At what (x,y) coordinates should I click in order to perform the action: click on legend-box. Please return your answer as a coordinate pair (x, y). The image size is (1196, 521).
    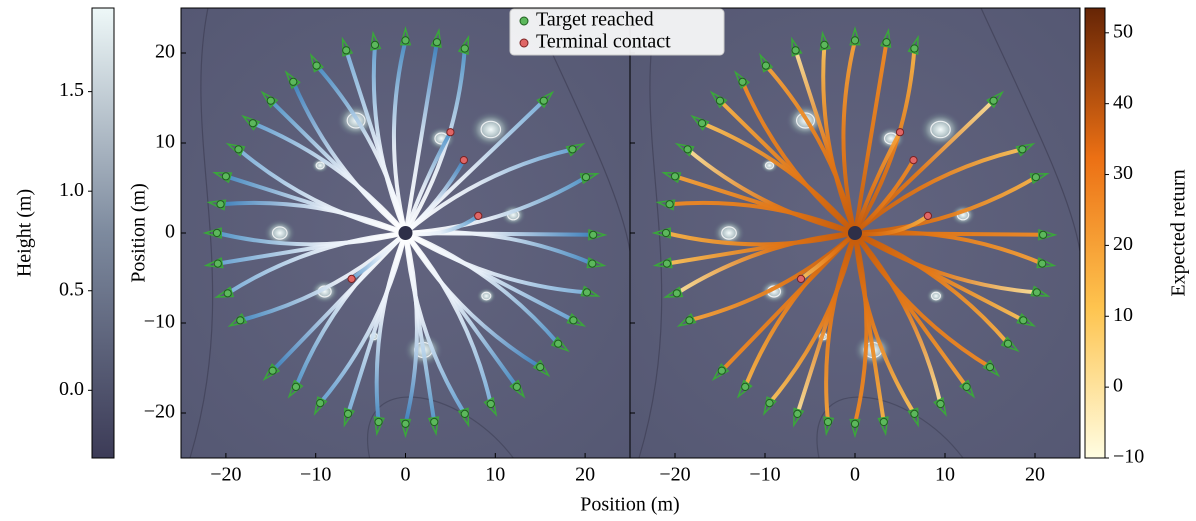
    Looking at the image, I should click on (617, 32).